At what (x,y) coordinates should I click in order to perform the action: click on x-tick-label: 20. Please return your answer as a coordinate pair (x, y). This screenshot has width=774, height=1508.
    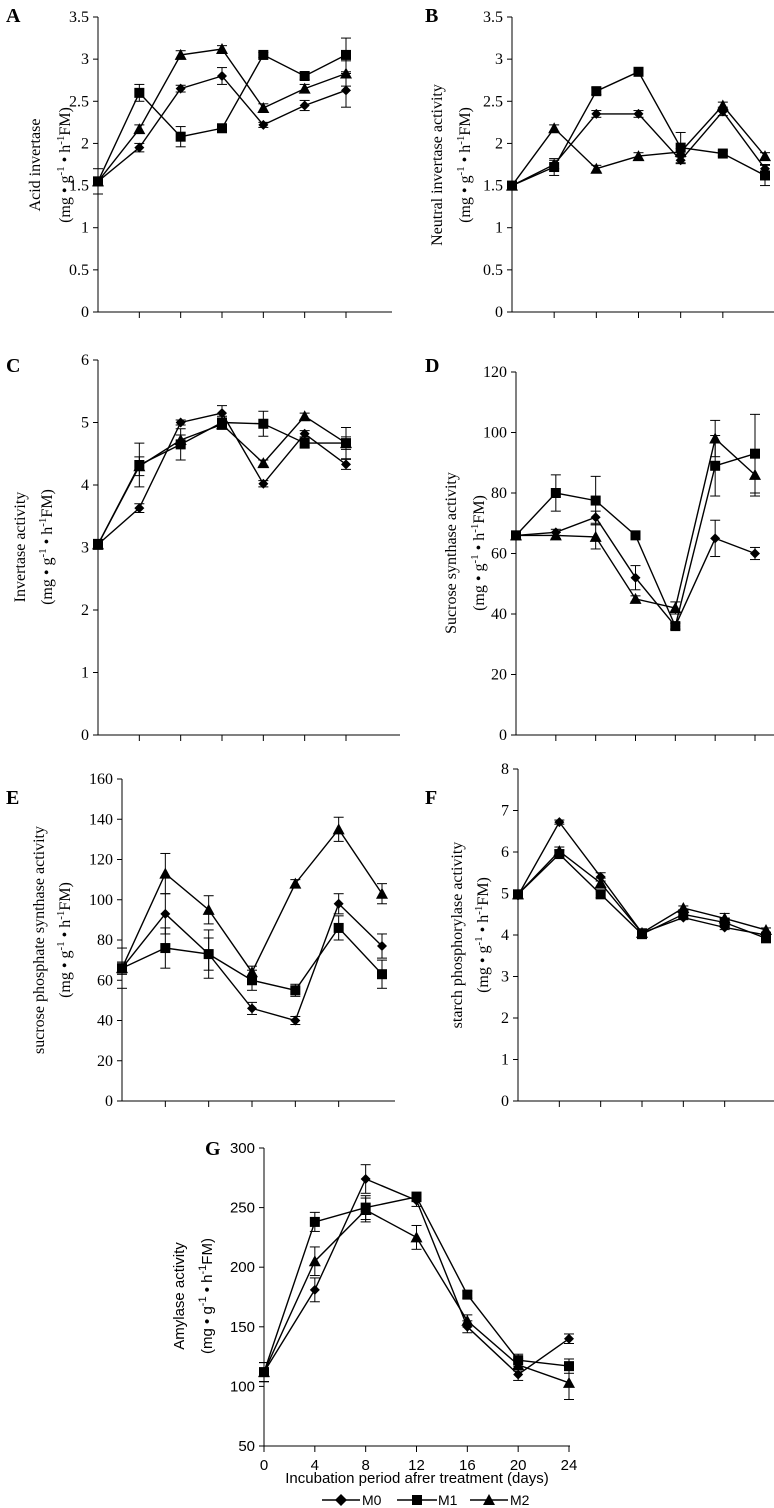
    Looking at the image, I should click on (518, 1465).